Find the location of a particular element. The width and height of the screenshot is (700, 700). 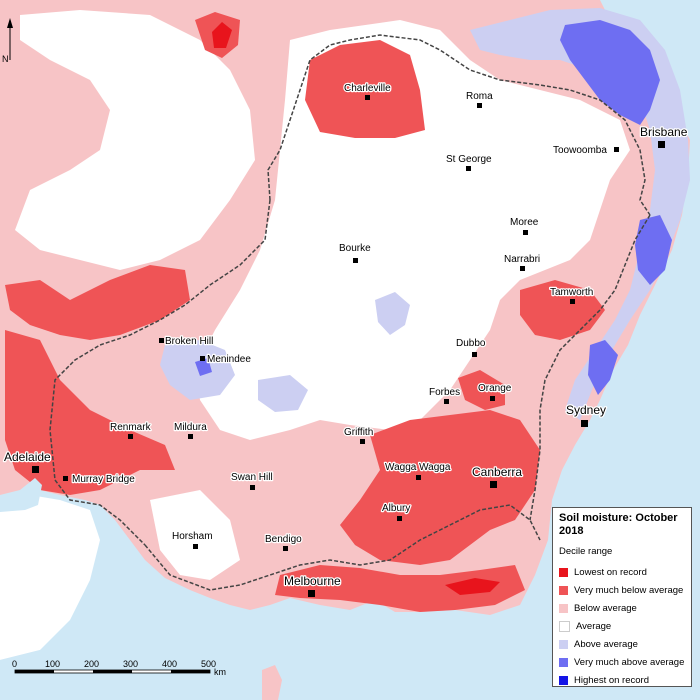

town-forbes: Forbes is located at coordinates (444, 395).